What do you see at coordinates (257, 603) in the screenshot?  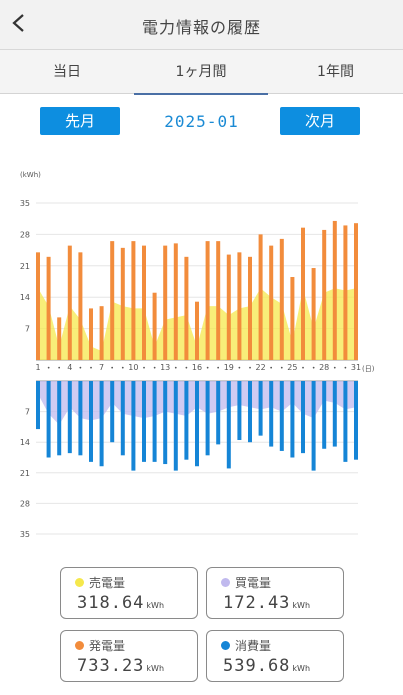 I see `buy-value: 172.43` at bounding box center [257, 603].